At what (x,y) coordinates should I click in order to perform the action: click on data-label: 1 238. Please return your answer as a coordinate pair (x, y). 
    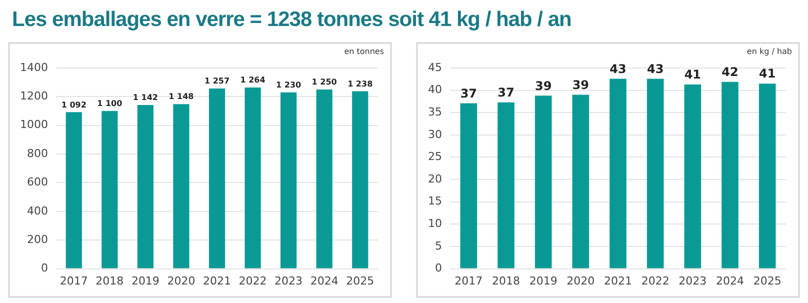
    Looking at the image, I should click on (361, 83).